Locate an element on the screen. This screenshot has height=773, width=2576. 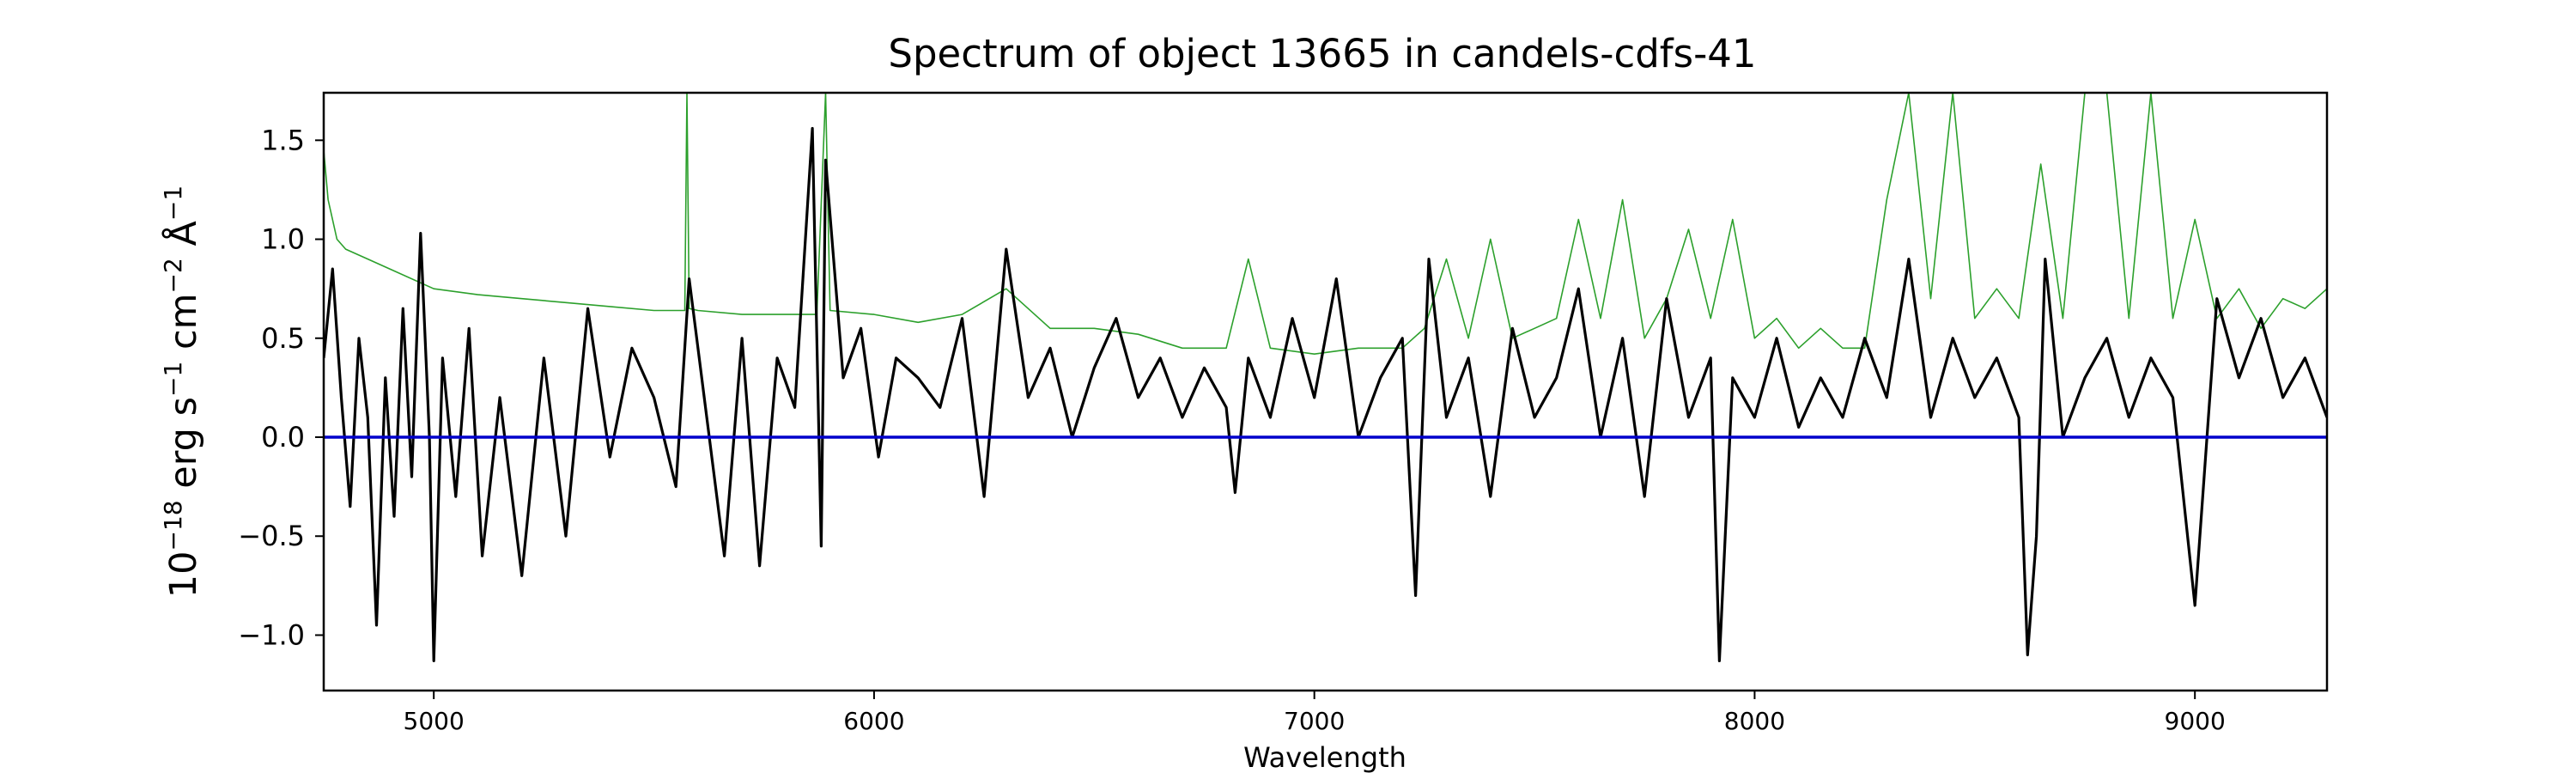
y-tick-label: −1.0 is located at coordinates (271, 634).